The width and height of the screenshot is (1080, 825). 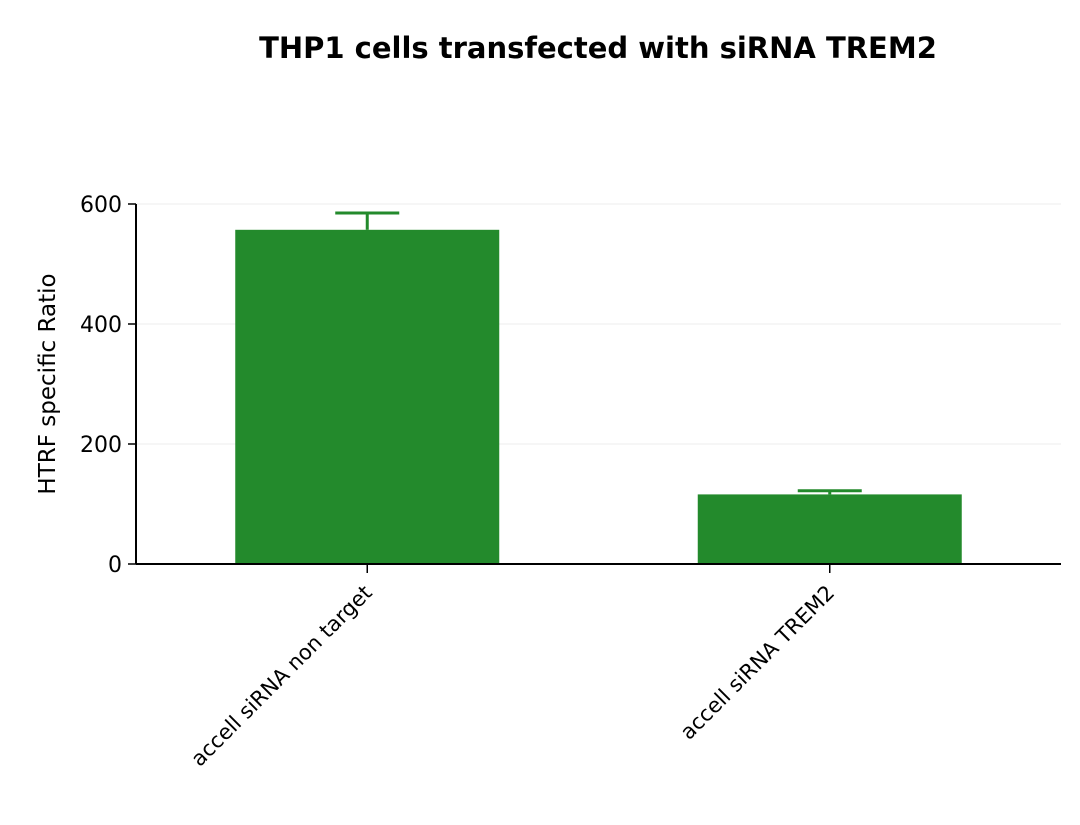 What do you see at coordinates (101, 325) in the screenshot?
I see `y-tick-label: 400` at bounding box center [101, 325].